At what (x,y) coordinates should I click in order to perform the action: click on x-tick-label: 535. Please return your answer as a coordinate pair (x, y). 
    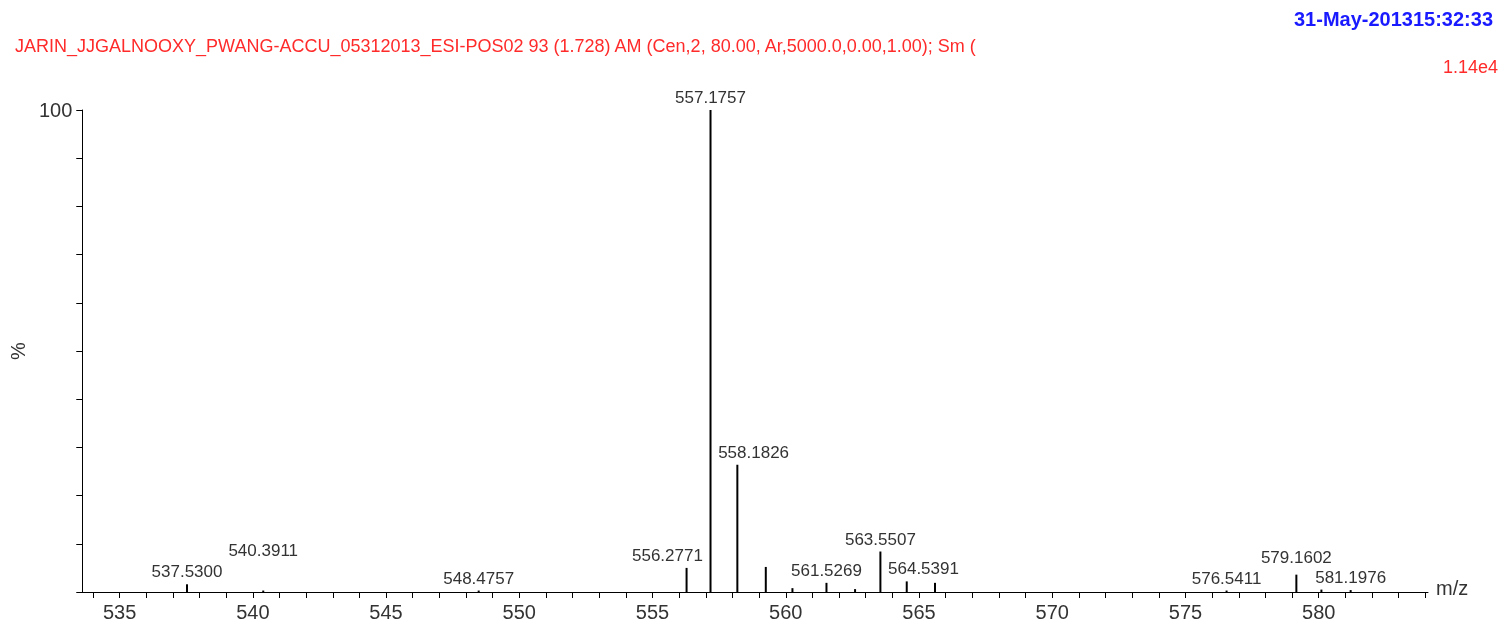
    Looking at the image, I should click on (119, 612).